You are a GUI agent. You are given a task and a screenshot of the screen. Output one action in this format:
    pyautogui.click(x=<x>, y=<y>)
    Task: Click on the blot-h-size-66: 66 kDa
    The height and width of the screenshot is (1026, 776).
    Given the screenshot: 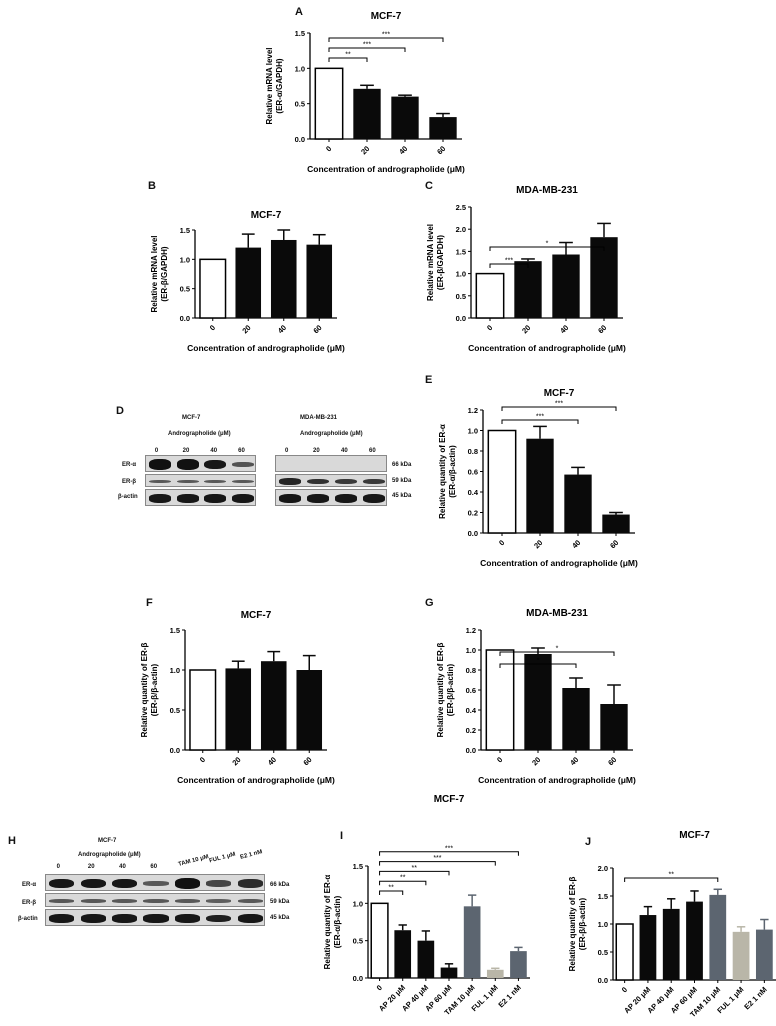 What is the action you would take?
    pyautogui.click(x=280, y=885)
    